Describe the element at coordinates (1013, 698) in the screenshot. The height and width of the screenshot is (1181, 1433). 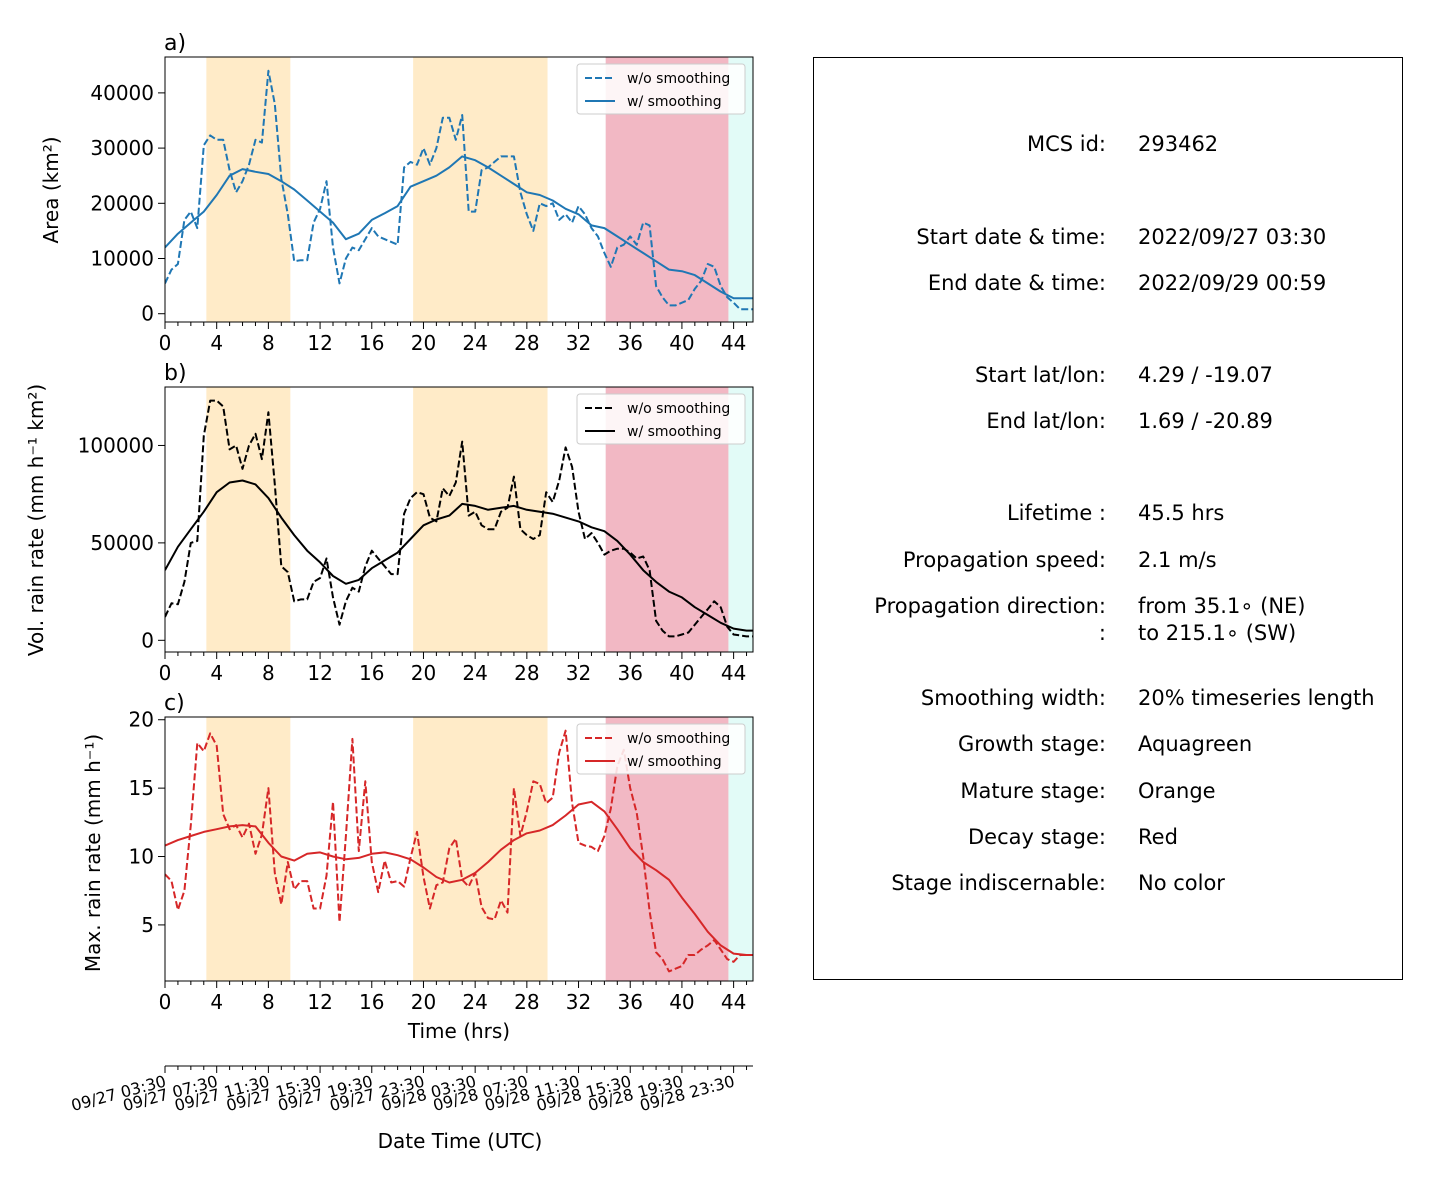
I see `smoothing-width-label: Smoothing width:` at that location.